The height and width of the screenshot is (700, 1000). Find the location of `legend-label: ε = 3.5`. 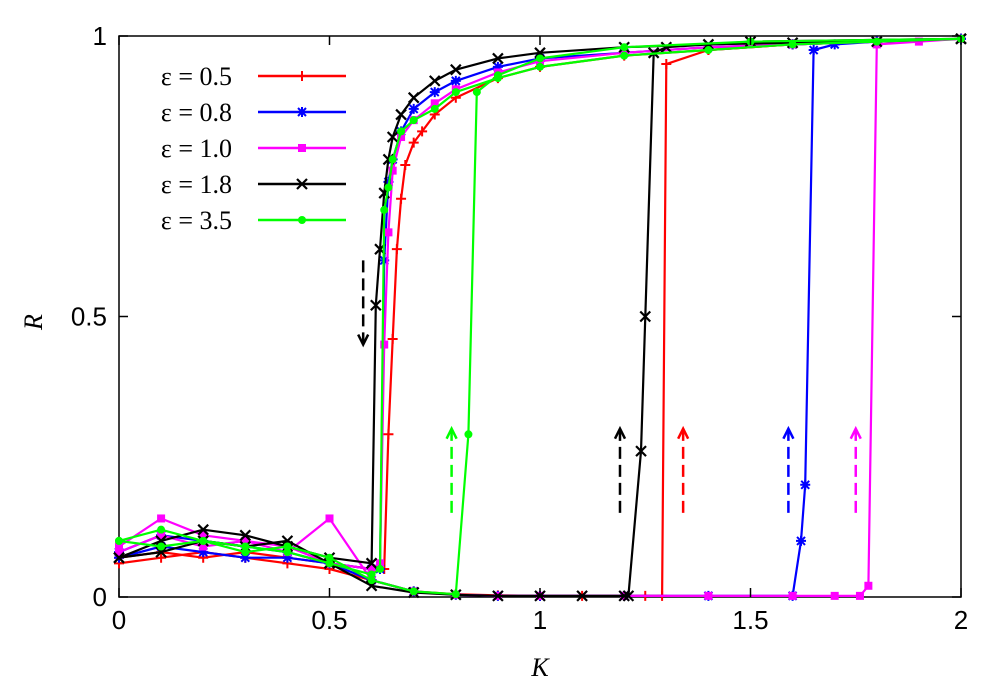

legend-label: ε = 3.5 is located at coordinates (196, 220).